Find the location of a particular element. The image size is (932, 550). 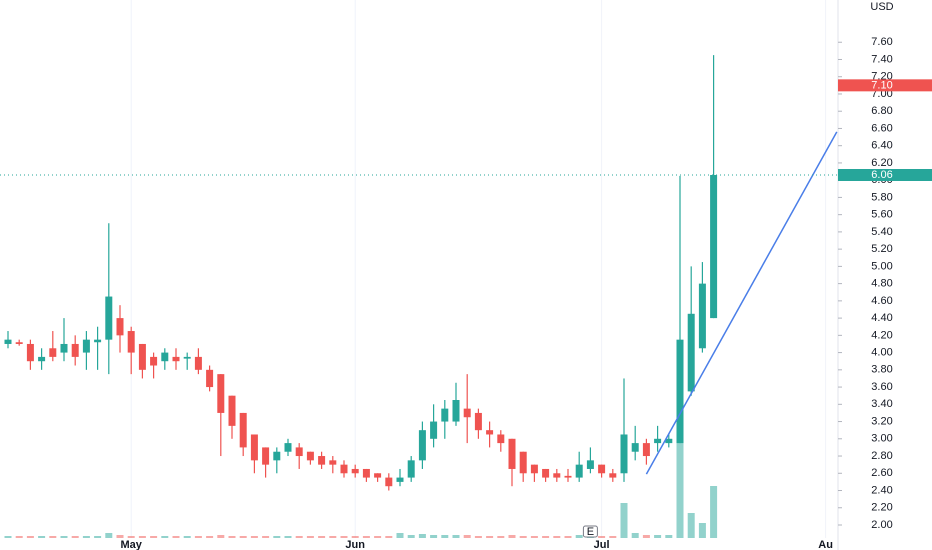

y-tick-label: 5.40 is located at coordinates (881, 232).